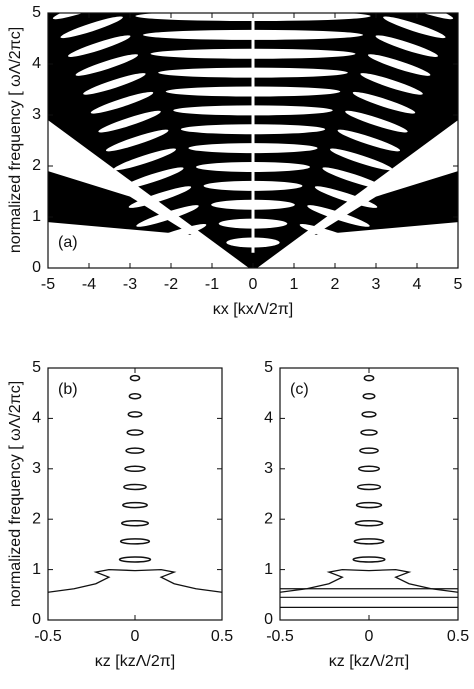 This screenshot has width=474, height=689. I want to click on x-tick-label: 3, so click(376, 284).